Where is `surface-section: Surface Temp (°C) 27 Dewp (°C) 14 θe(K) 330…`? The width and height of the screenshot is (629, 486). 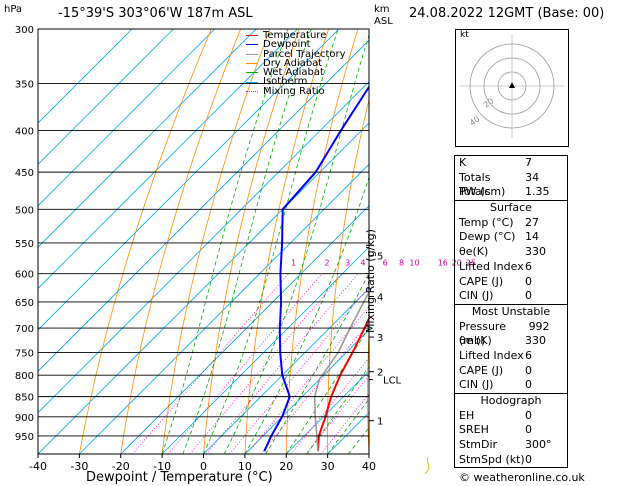
surface-section: Surface Temp (°C) 27 Dewp (°C) 14 θe(K) 330… is located at coordinates (511, 253).